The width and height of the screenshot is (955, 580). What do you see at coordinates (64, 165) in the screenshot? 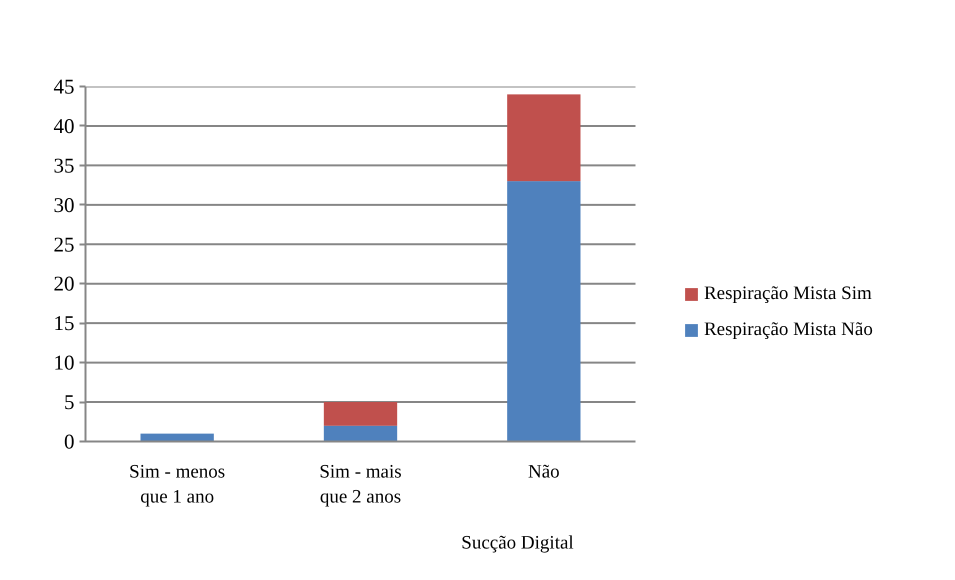
I see `y-tick-label: 35` at bounding box center [64, 165].